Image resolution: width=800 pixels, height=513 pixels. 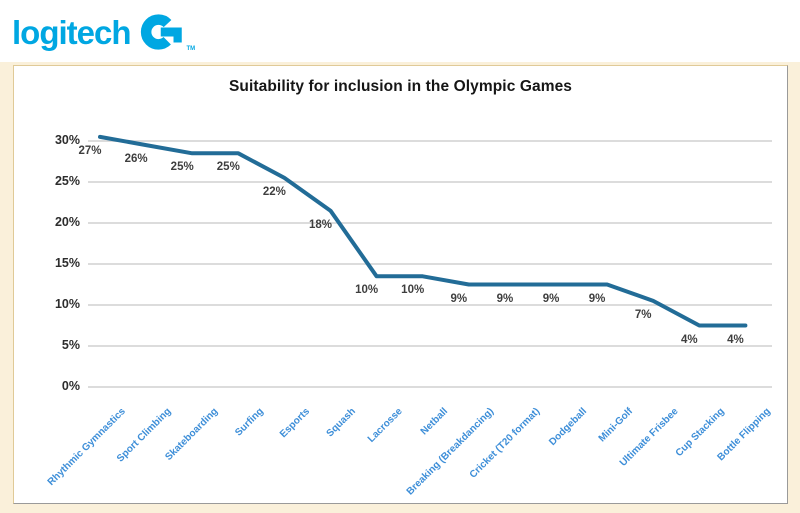 What do you see at coordinates (90, 150) in the screenshot?
I see `data-point-label: 27%` at bounding box center [90, 150].